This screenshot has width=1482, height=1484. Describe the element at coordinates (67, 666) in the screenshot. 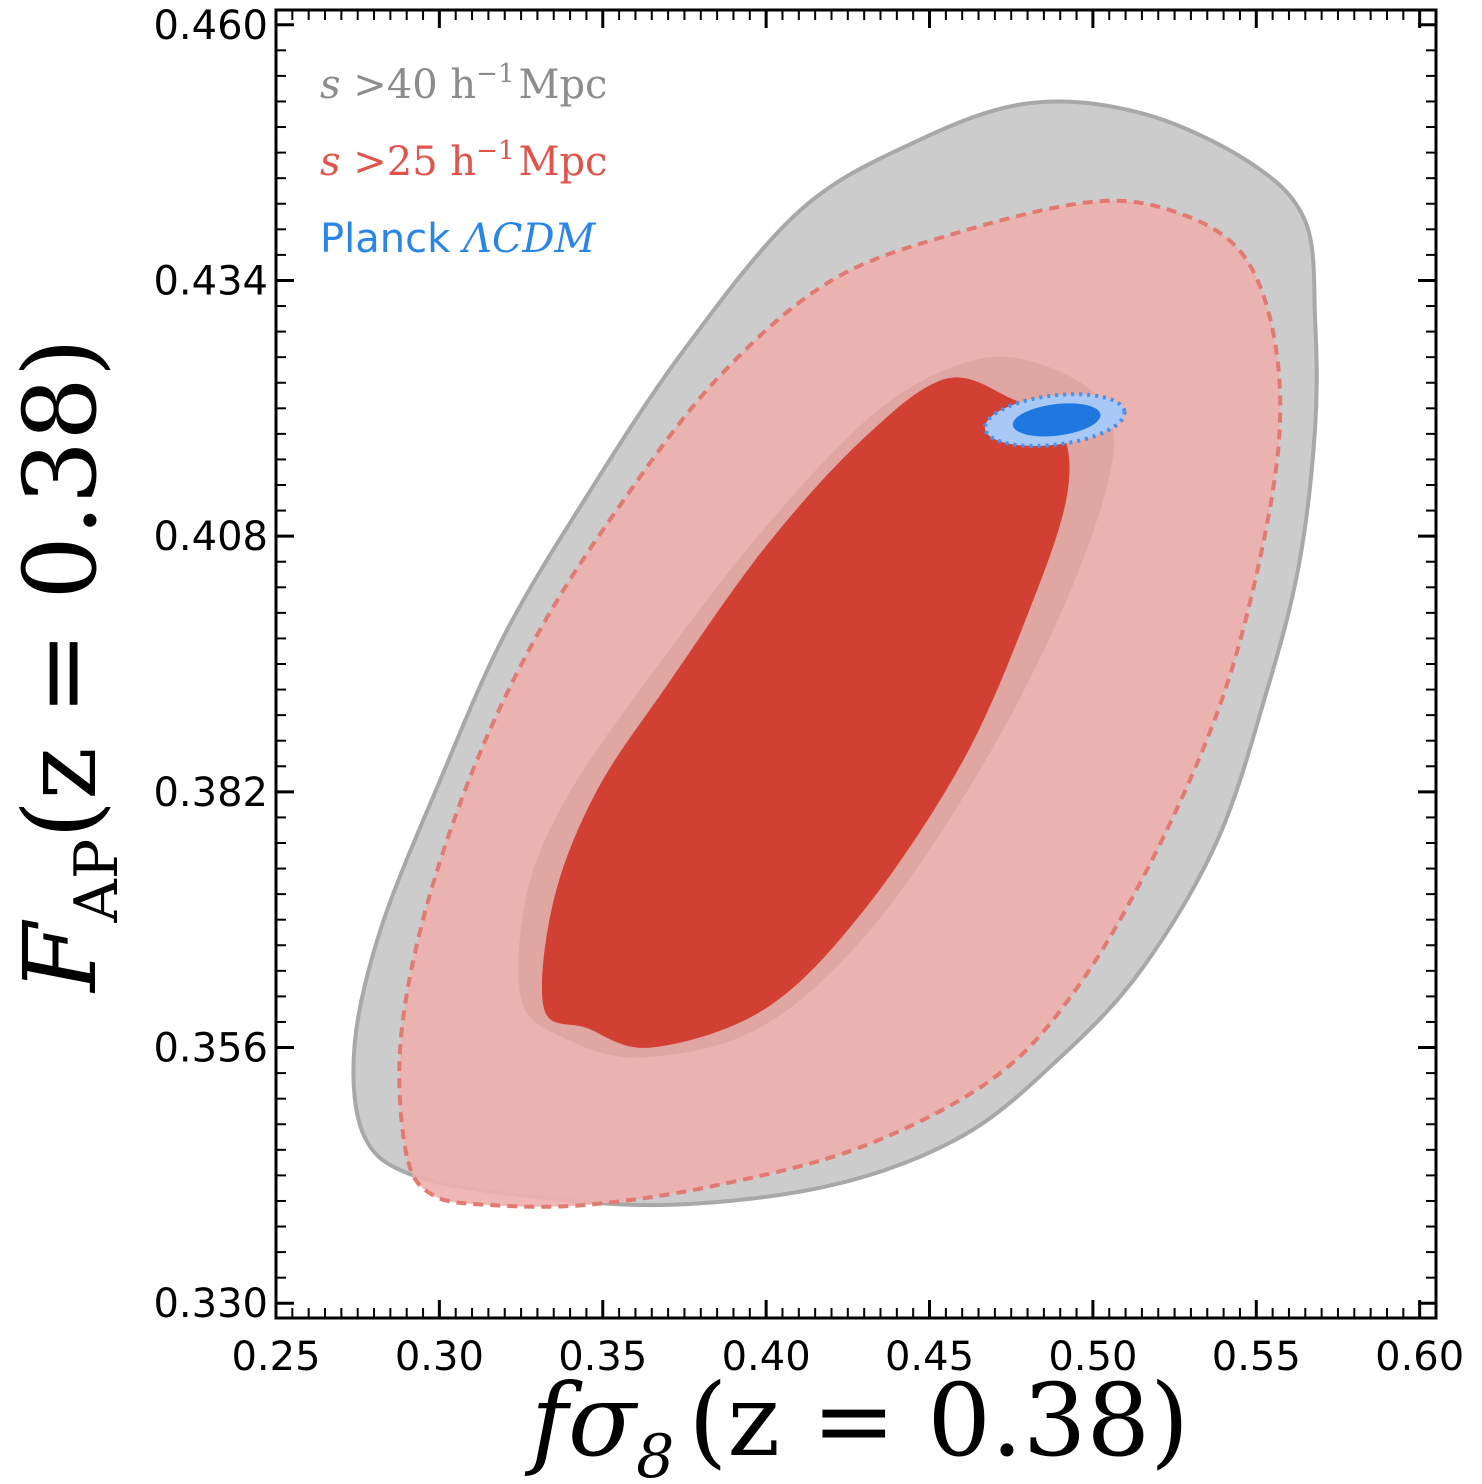

I see `y-axis-title: FAP(z = 0.38)` at that location.